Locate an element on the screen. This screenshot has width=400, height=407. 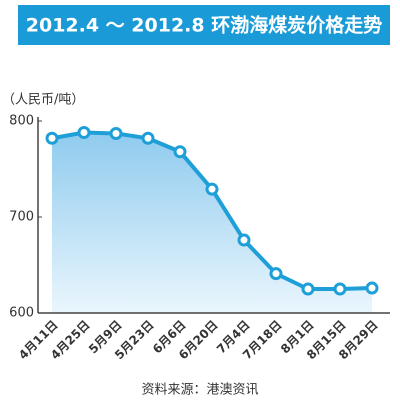
source: 资料来源：港澳资讯 is located at coordinates (199, 390).